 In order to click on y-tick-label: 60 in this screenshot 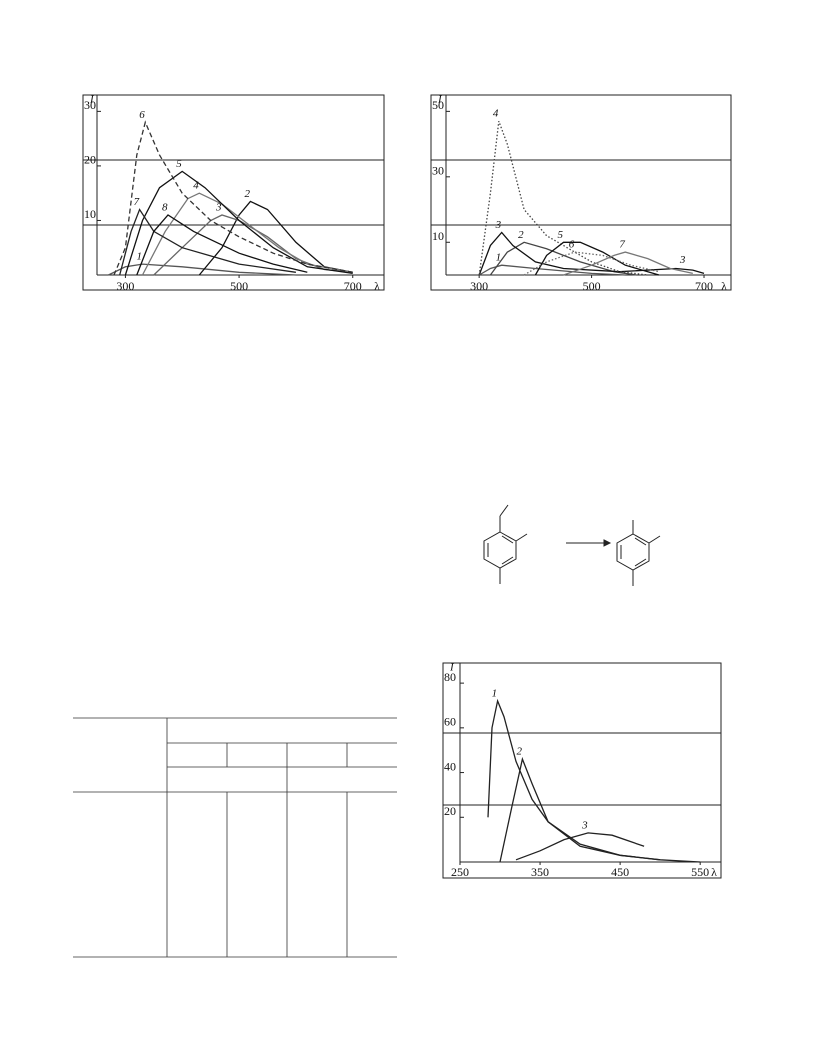, I will do `click(450, 722)`.